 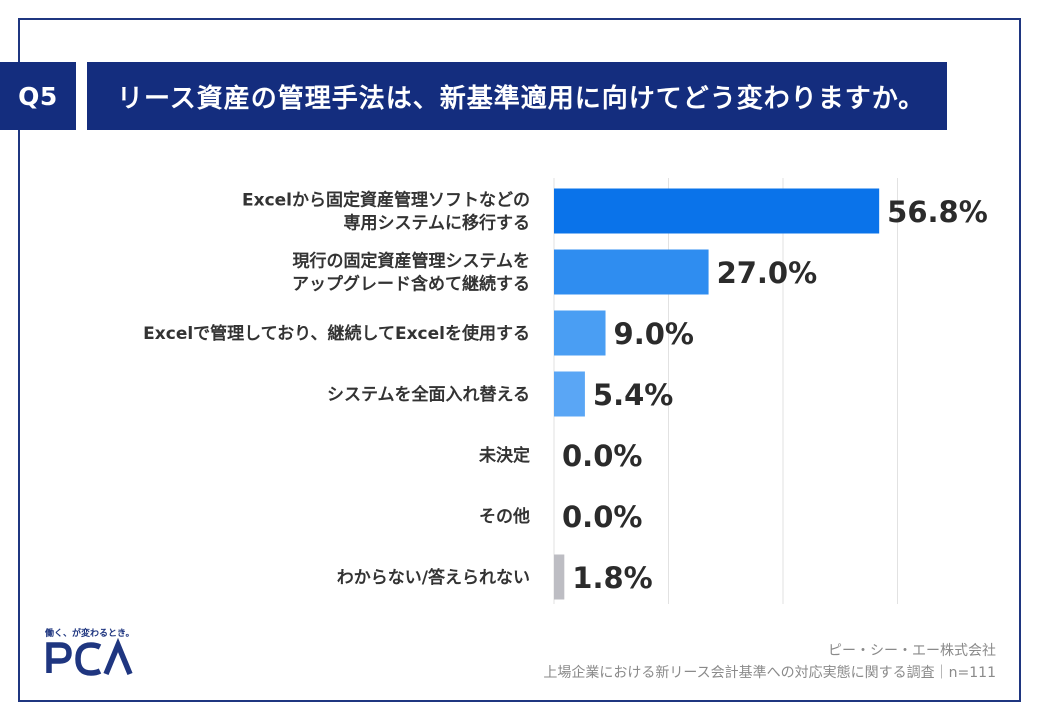 What do you see at coordinates (38, 96) in the screenshot?
I see `question-number-badge: Q5` at bounding box center [38, 96].